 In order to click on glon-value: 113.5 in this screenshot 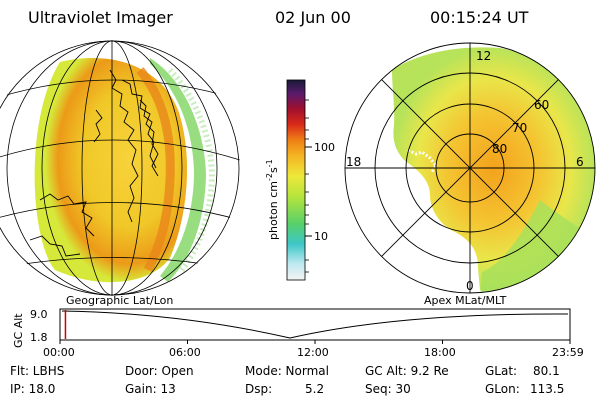, I will do `click(547, 389)`.